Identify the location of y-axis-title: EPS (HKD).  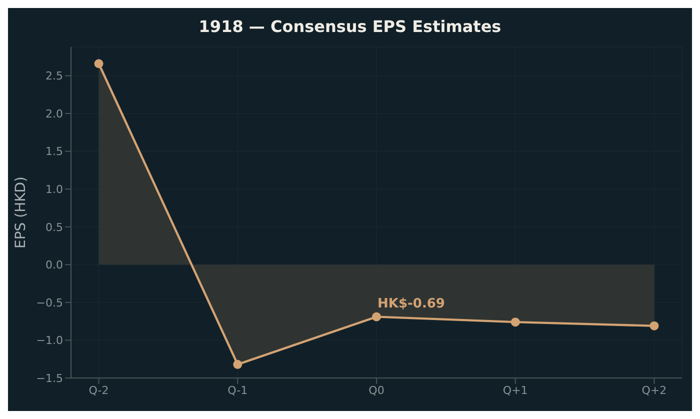
(20, 212).